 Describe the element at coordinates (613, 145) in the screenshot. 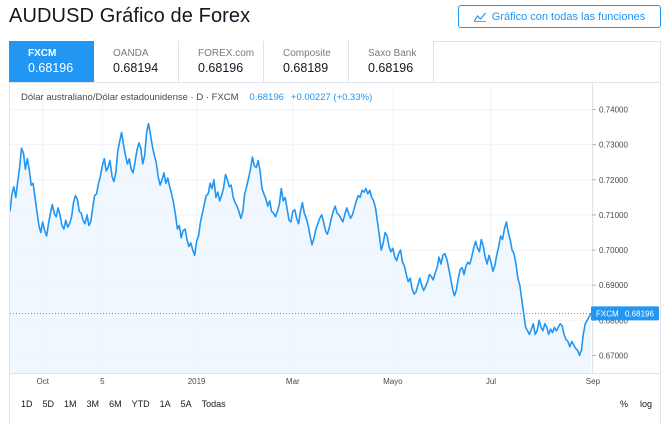

I see `y-tick-label: 0.73000` at that location.